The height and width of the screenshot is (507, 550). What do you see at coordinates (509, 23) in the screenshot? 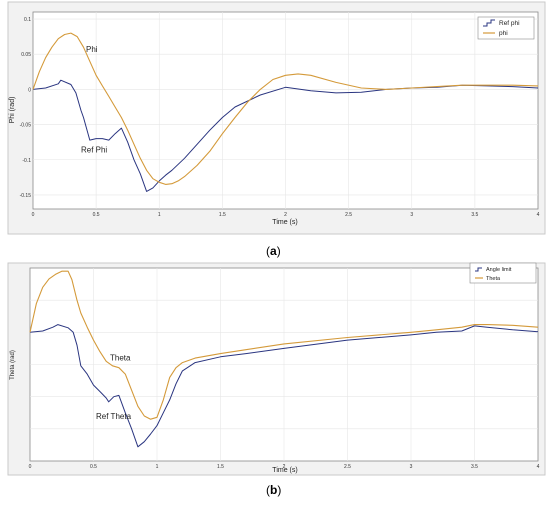
I see `panel-a-legend-ref-label: Ref phi` at bounding box center [509, 23].